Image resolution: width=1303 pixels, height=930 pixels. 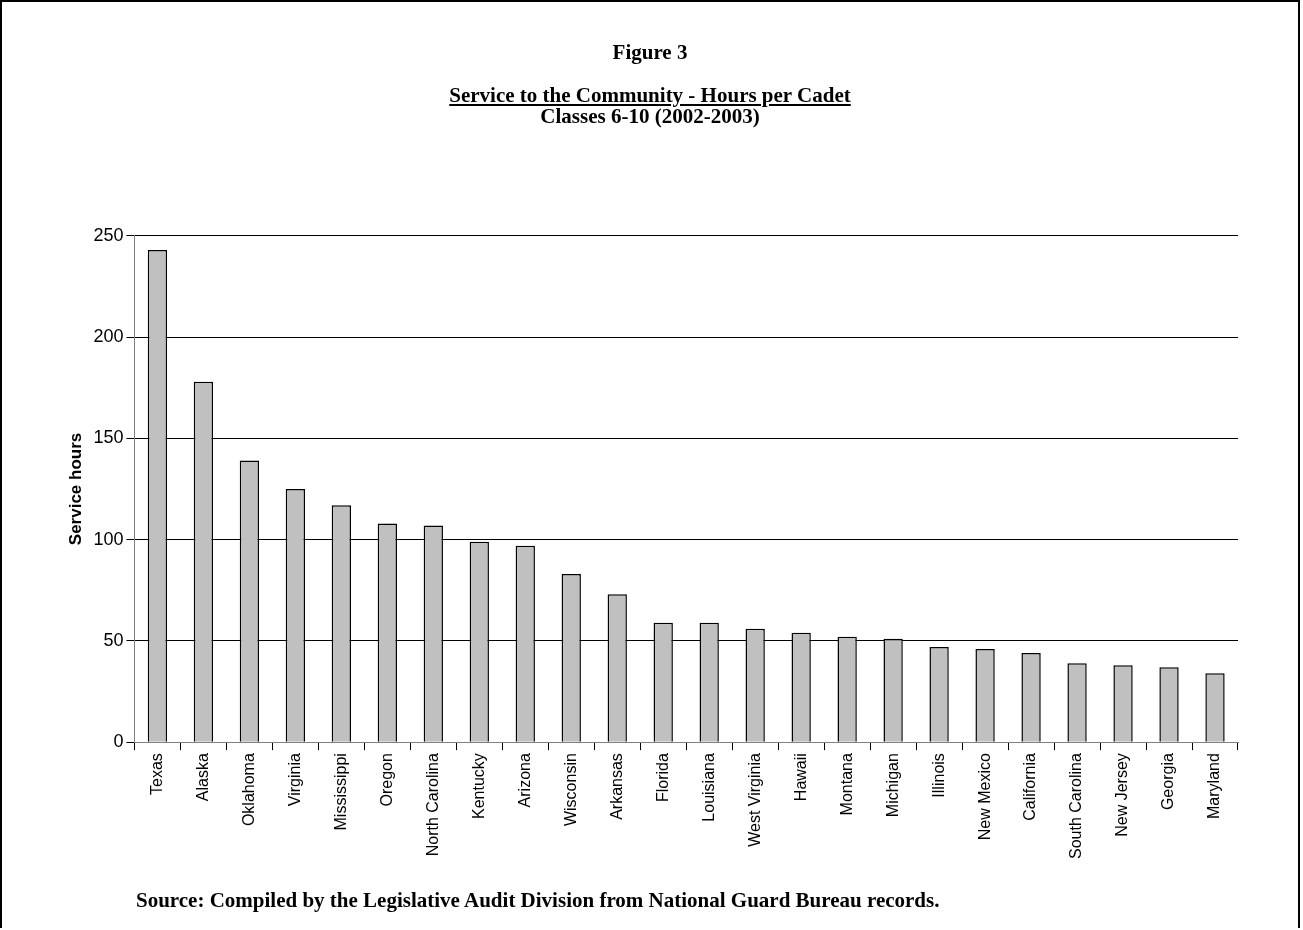 What do you see at coordinates (1076, 806) in the screenshot?
I see `x-tick-label: South Carolina` at bounding box center [1076, 806].